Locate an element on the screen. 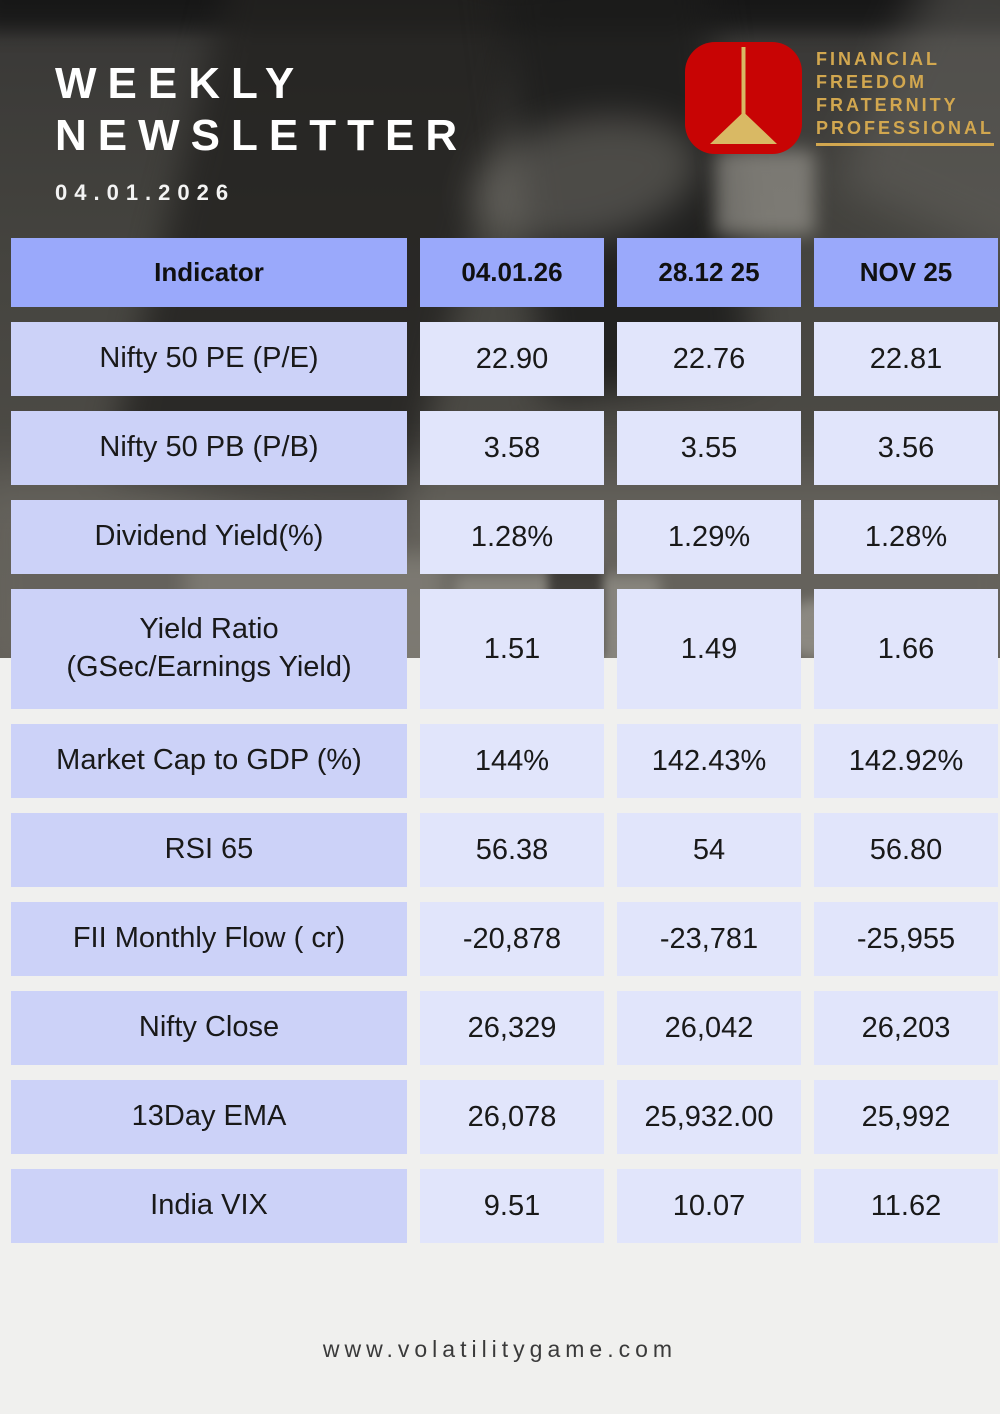 This screenshot has width=1000, height=1414. table-cell: 1.29% is located at coordinates (709, 537).